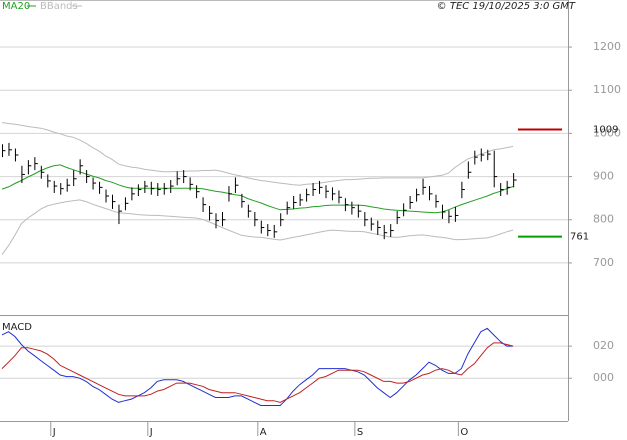 Image resolution: width=627 pixels, height=440 pixels. Describe the element at coordinates (59, 6) in the screenshot. I see `legend-label: BBands` at that location.